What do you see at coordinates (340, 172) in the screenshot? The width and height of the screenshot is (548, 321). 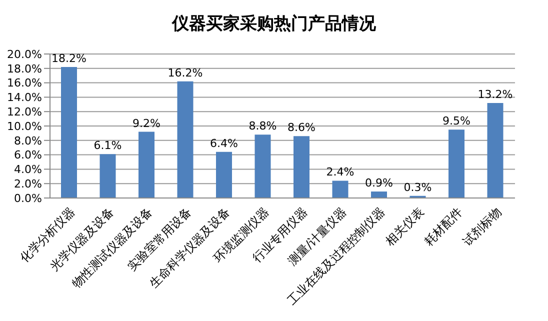 I see `data-label: 2.4%` at bounding box center [340, 172].